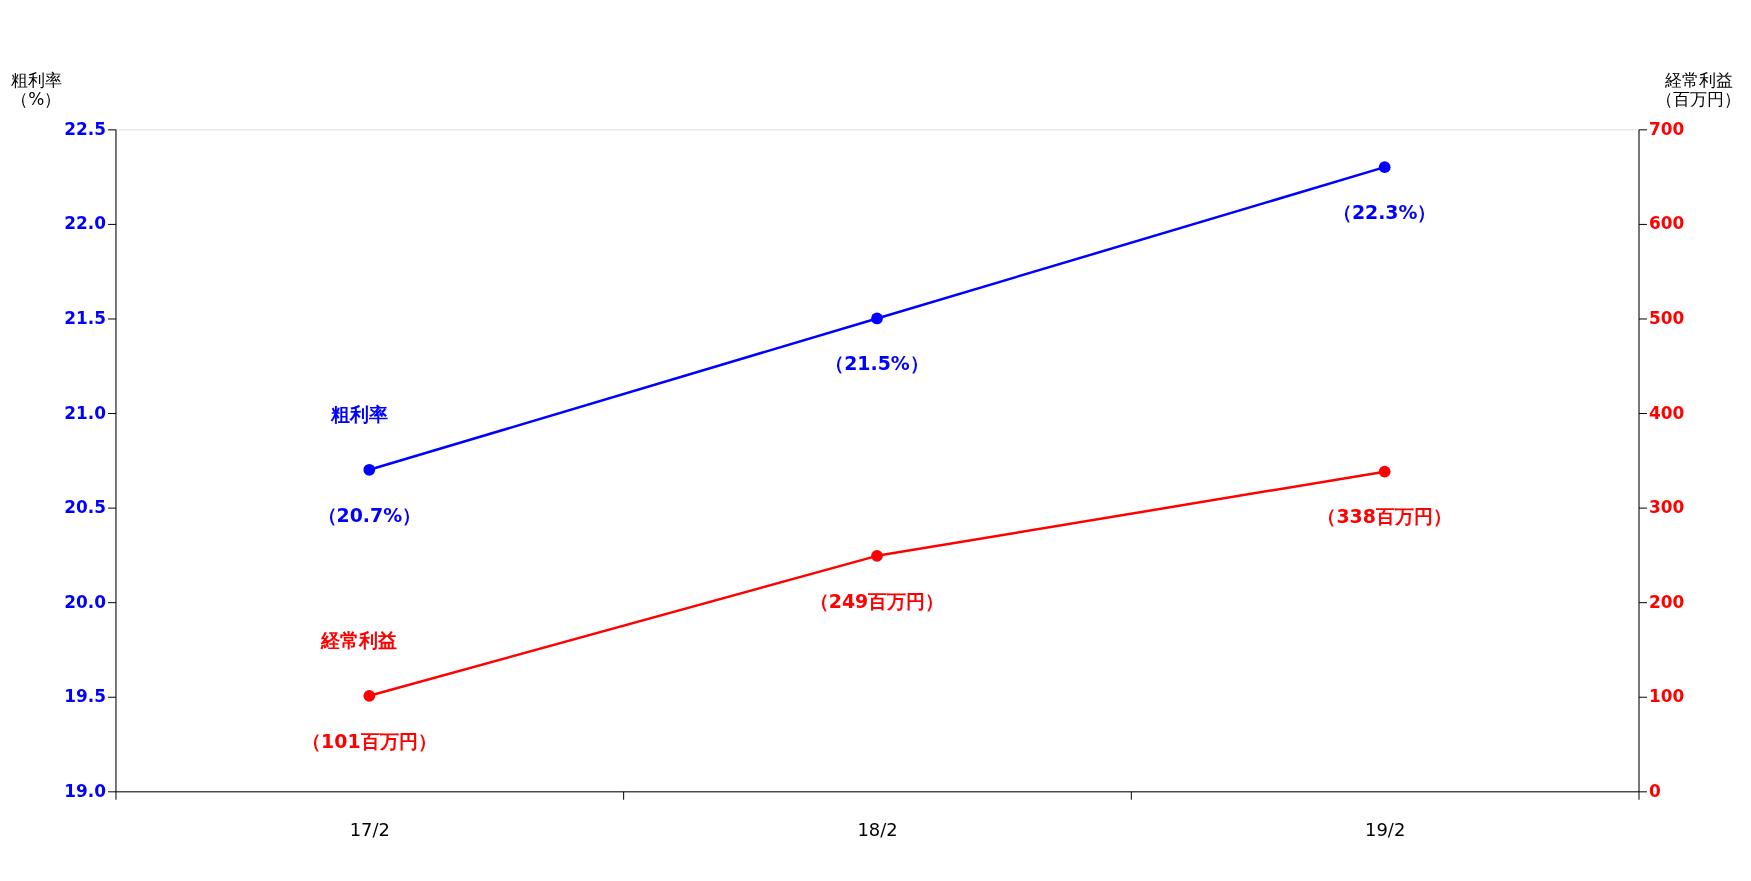 This screenshot has width=1751, height=881. Describe the element at coordinates (359, 640) in the screenshot. I see `series-label: 経常利益` at that location.